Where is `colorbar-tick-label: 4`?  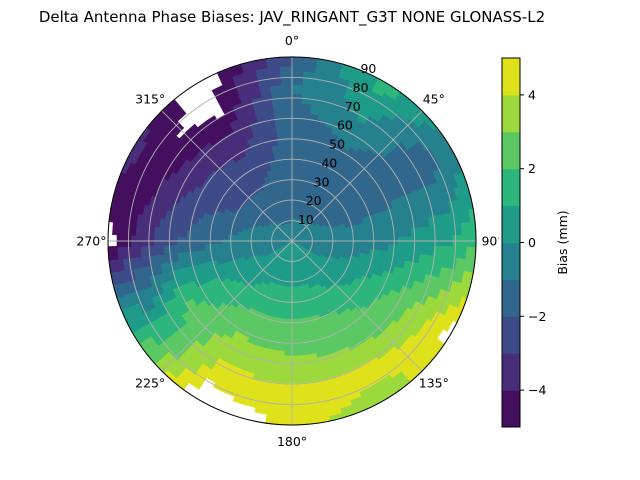
colorbar-tick-label: 4 is located at coordinates (532, 94).